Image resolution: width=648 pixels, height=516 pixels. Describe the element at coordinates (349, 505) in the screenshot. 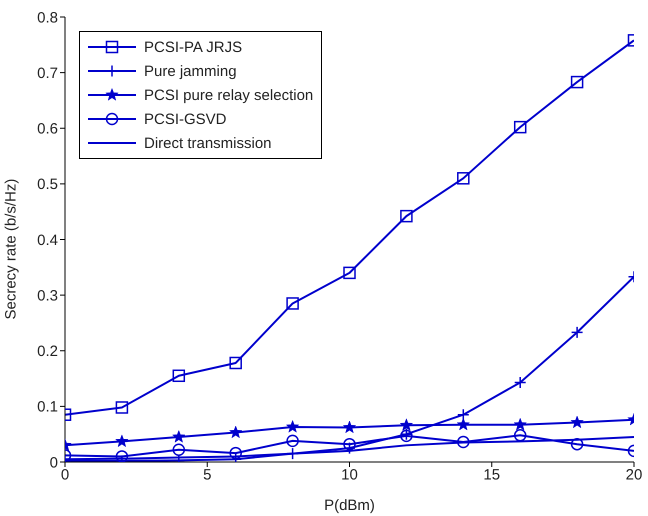

I see `x-axis-title: P(dBm)` at that location.